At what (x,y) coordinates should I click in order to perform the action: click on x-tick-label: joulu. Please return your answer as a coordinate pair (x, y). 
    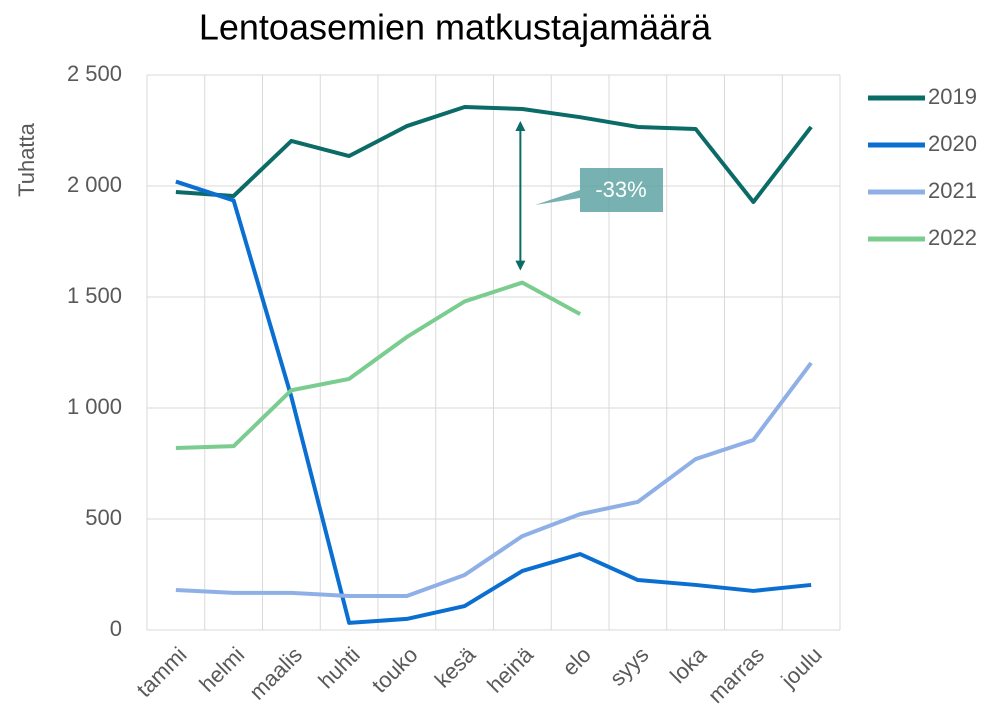
    Looking at the image, I should click on (801, 667).